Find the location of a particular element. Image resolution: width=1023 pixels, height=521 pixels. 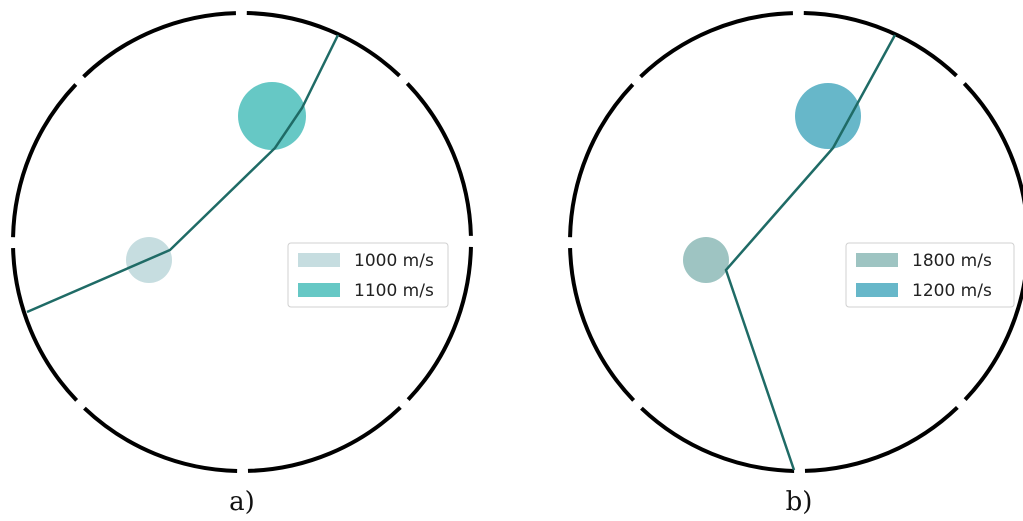

small-inclusion-b is located at coordinates (706, 260).